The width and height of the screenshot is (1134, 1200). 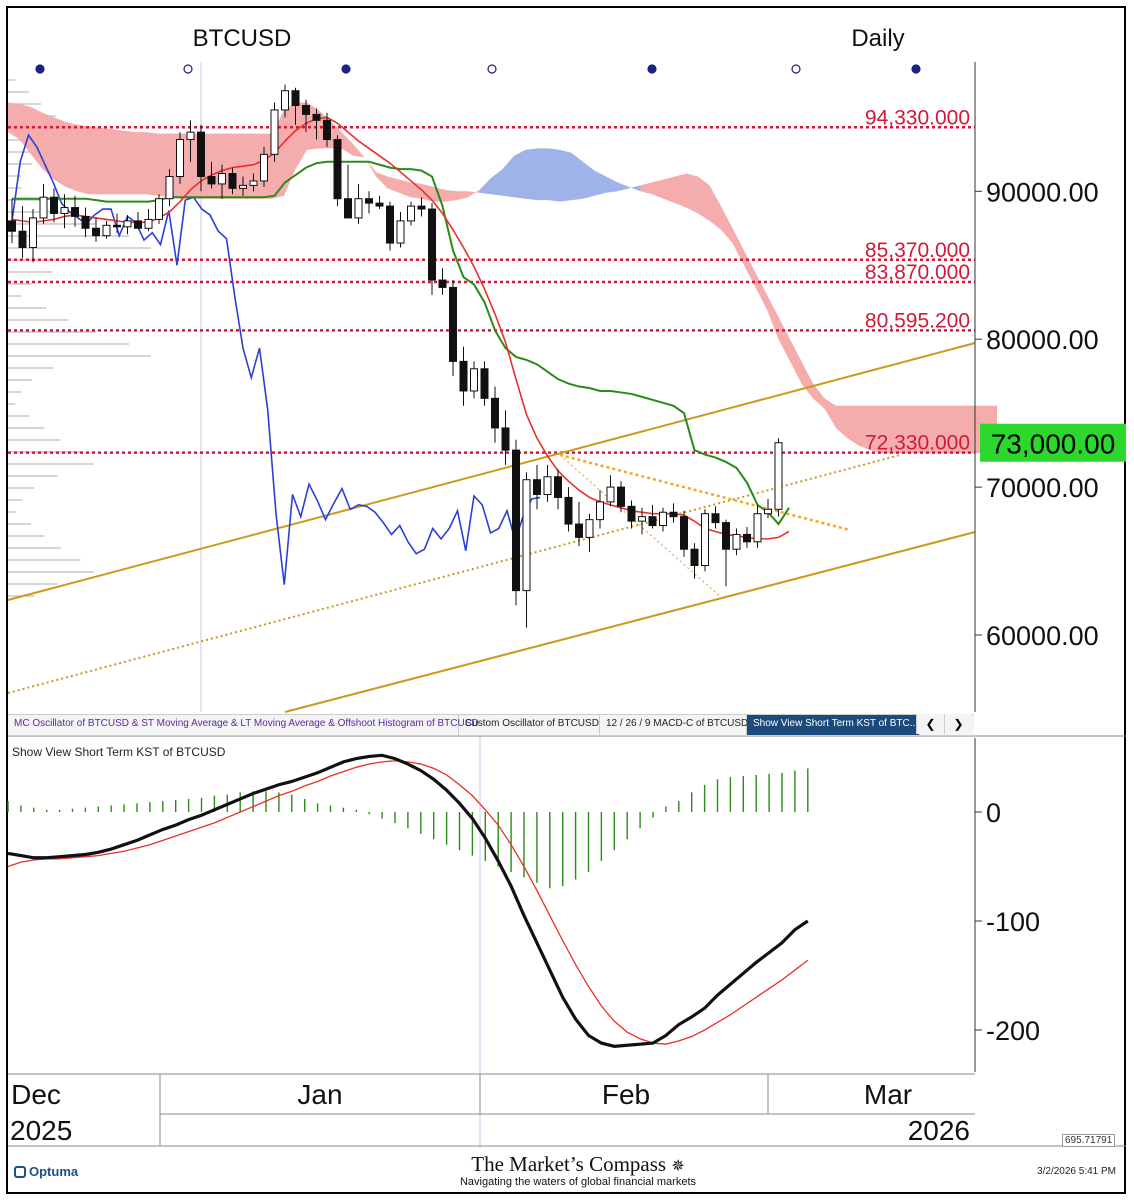 I want to click on tab-macd: 12 / 26 / 9 MACD-C of BTCUSD, so click(x=674, y=725).